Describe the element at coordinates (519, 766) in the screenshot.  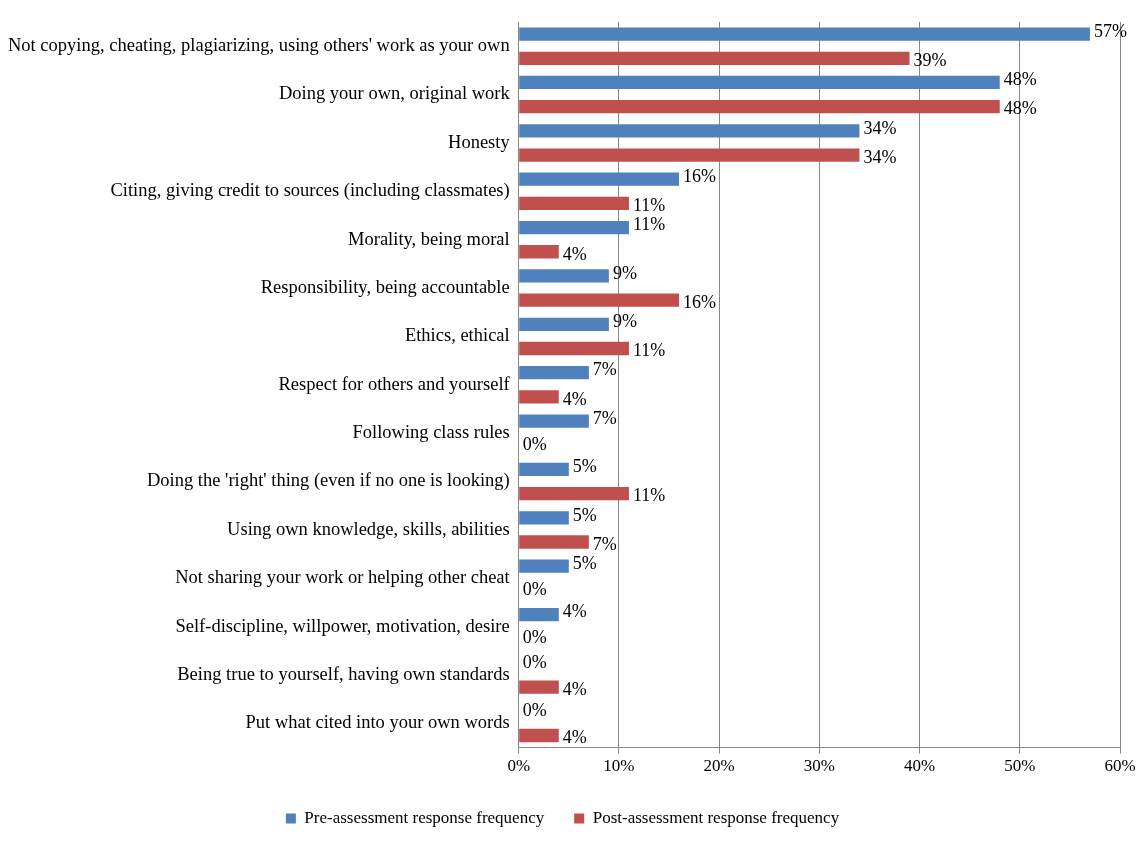
I see `x-tick-label: 0%` at that location.